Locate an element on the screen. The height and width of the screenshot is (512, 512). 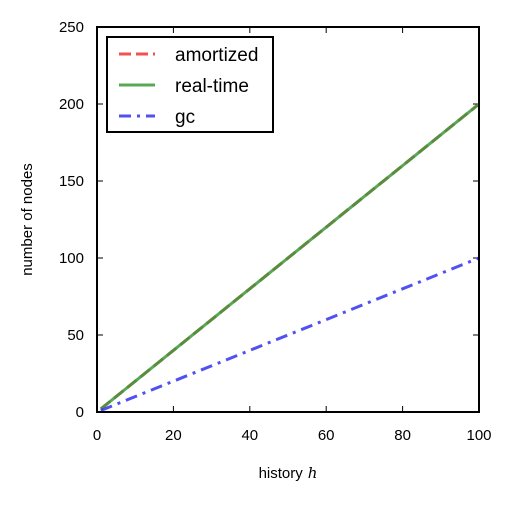
y-tick-label: 0 is located at coordinates (80, 412).